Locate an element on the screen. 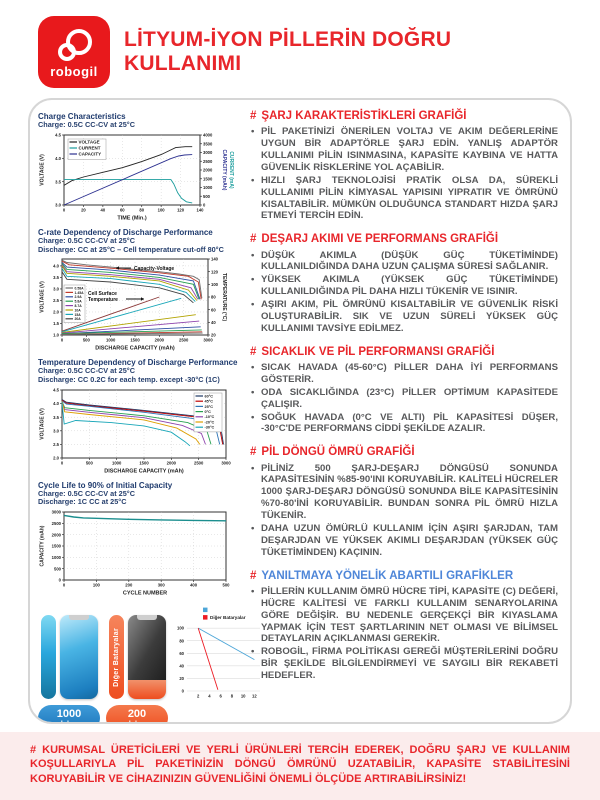 This screenshot has width=600, height=800. svg-text: 20 is located at coordinates (181, 678).